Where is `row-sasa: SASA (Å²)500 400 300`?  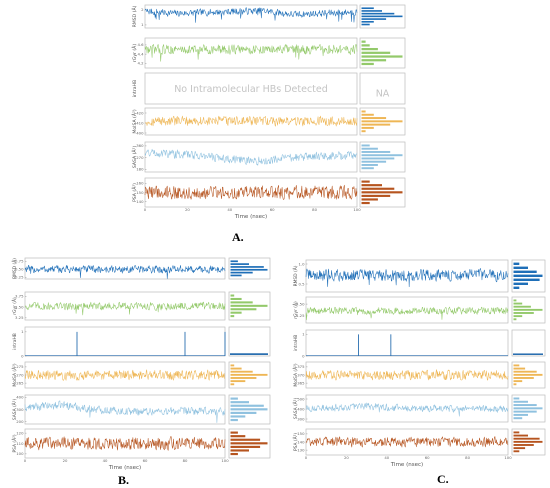
row-sasa: SASA (Å²)500 400 300 is located at coordinates (419, 408).